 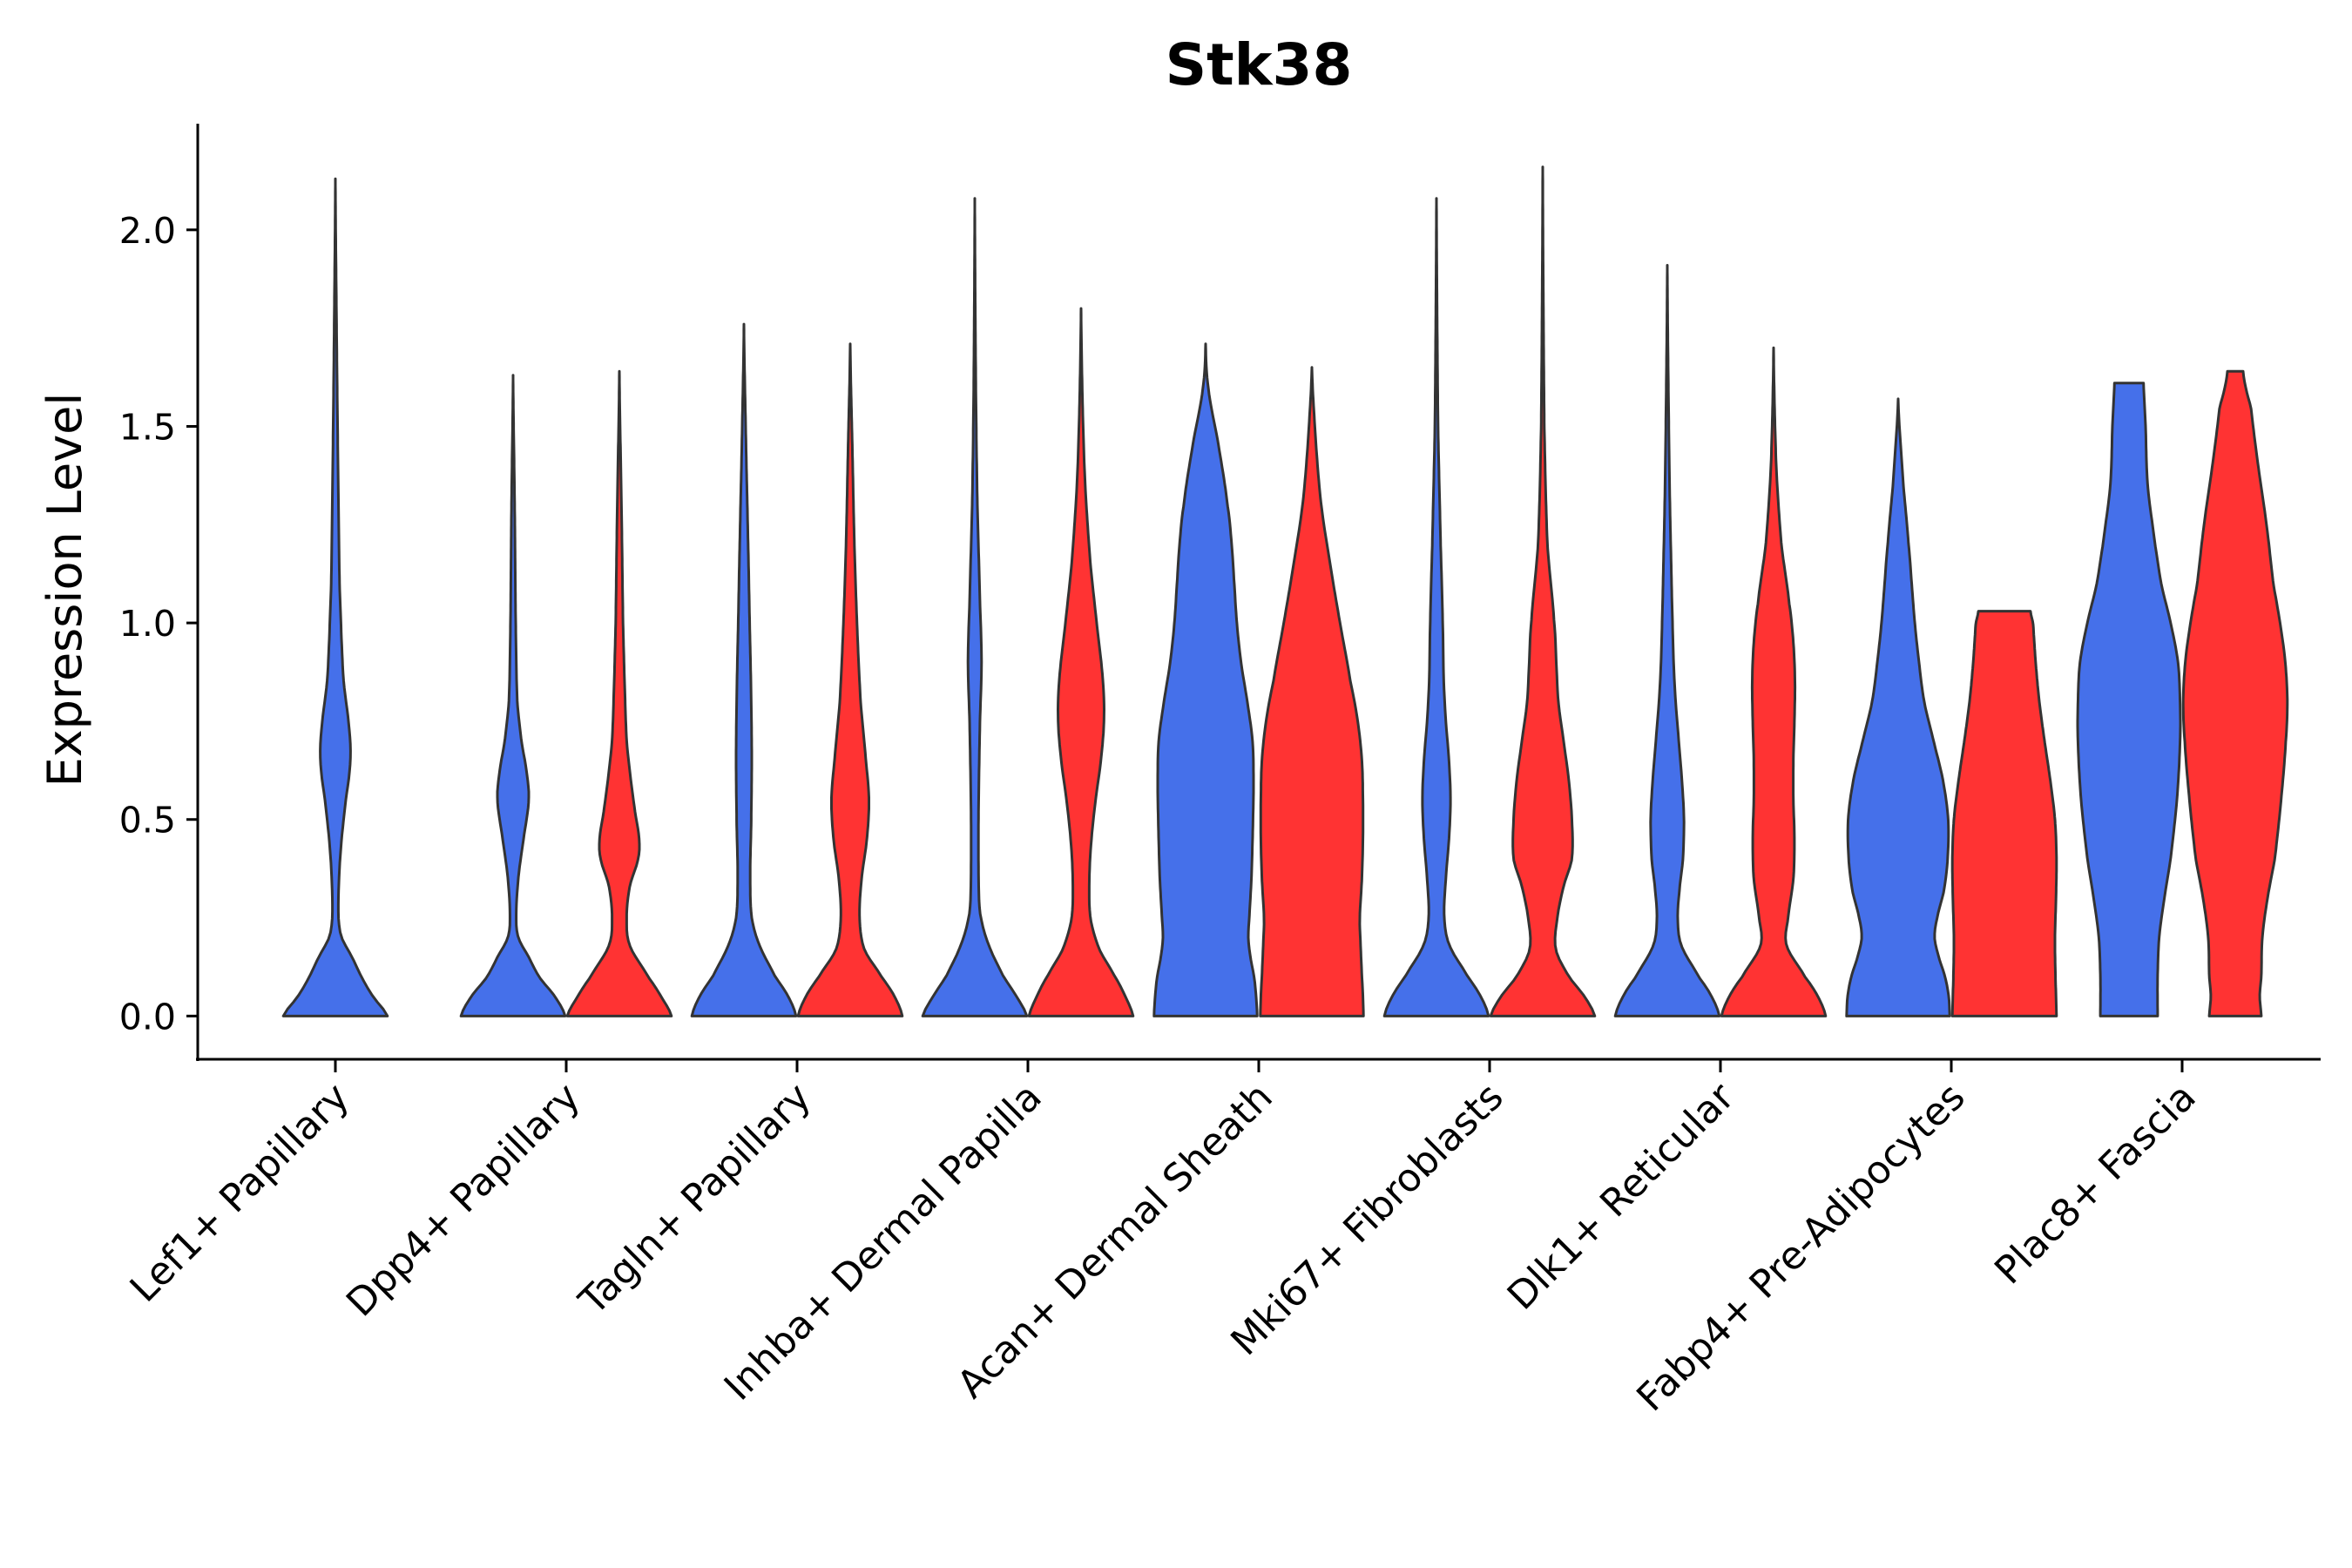 I want to click on y-axis-label: Expression Level, so click(x=64, y=590).